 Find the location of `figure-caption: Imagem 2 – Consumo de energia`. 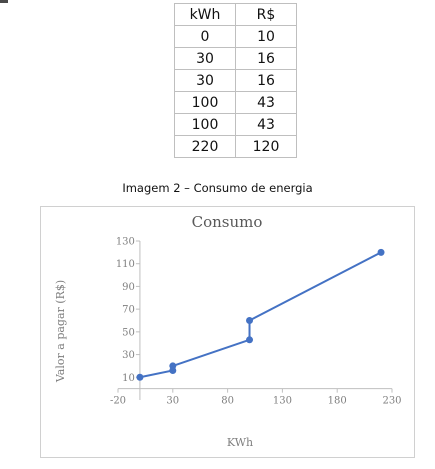

figure-caption: Imagem 2 – Consumo de energia is located at coordinates (217, 188).